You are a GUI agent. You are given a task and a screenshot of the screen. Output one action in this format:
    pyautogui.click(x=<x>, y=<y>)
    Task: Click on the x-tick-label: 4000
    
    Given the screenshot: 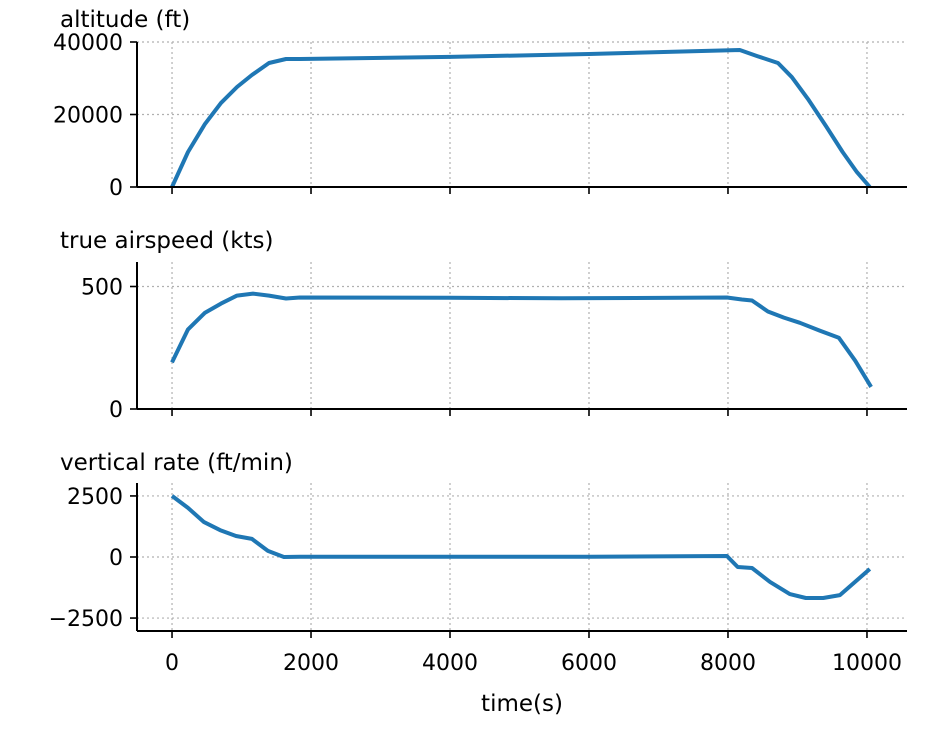 What is the action you would take?
    pyautogui.click(x=450, y=663)
    